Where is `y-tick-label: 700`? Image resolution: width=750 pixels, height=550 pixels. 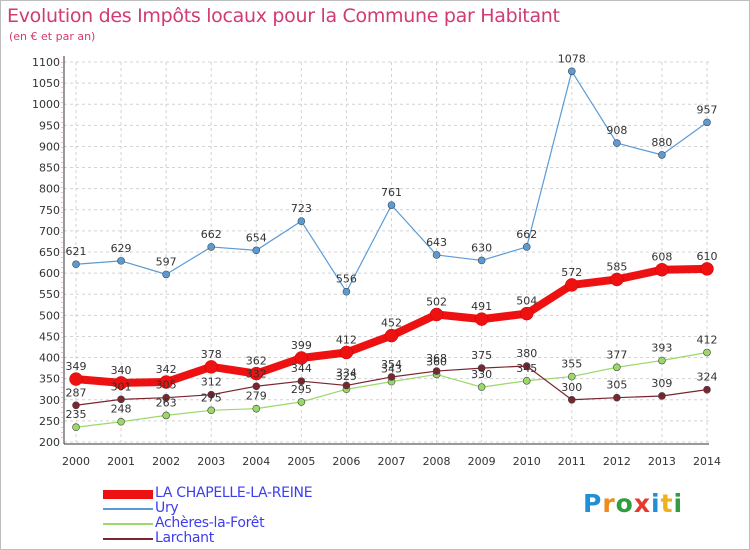
y-tick-label: 700 is located at coordinates (49, 231).